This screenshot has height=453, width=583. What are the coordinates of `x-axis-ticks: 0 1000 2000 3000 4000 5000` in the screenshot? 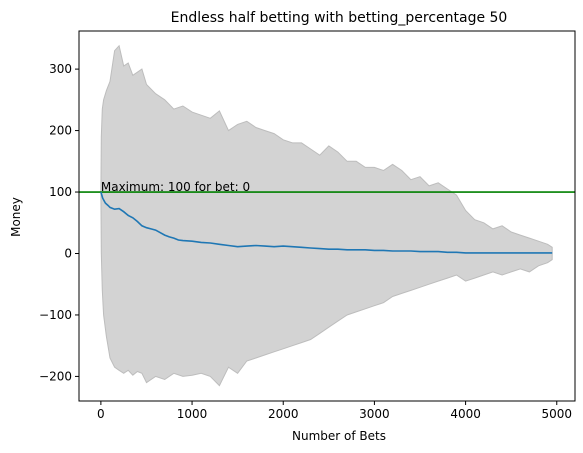 It's located at (334, 411).